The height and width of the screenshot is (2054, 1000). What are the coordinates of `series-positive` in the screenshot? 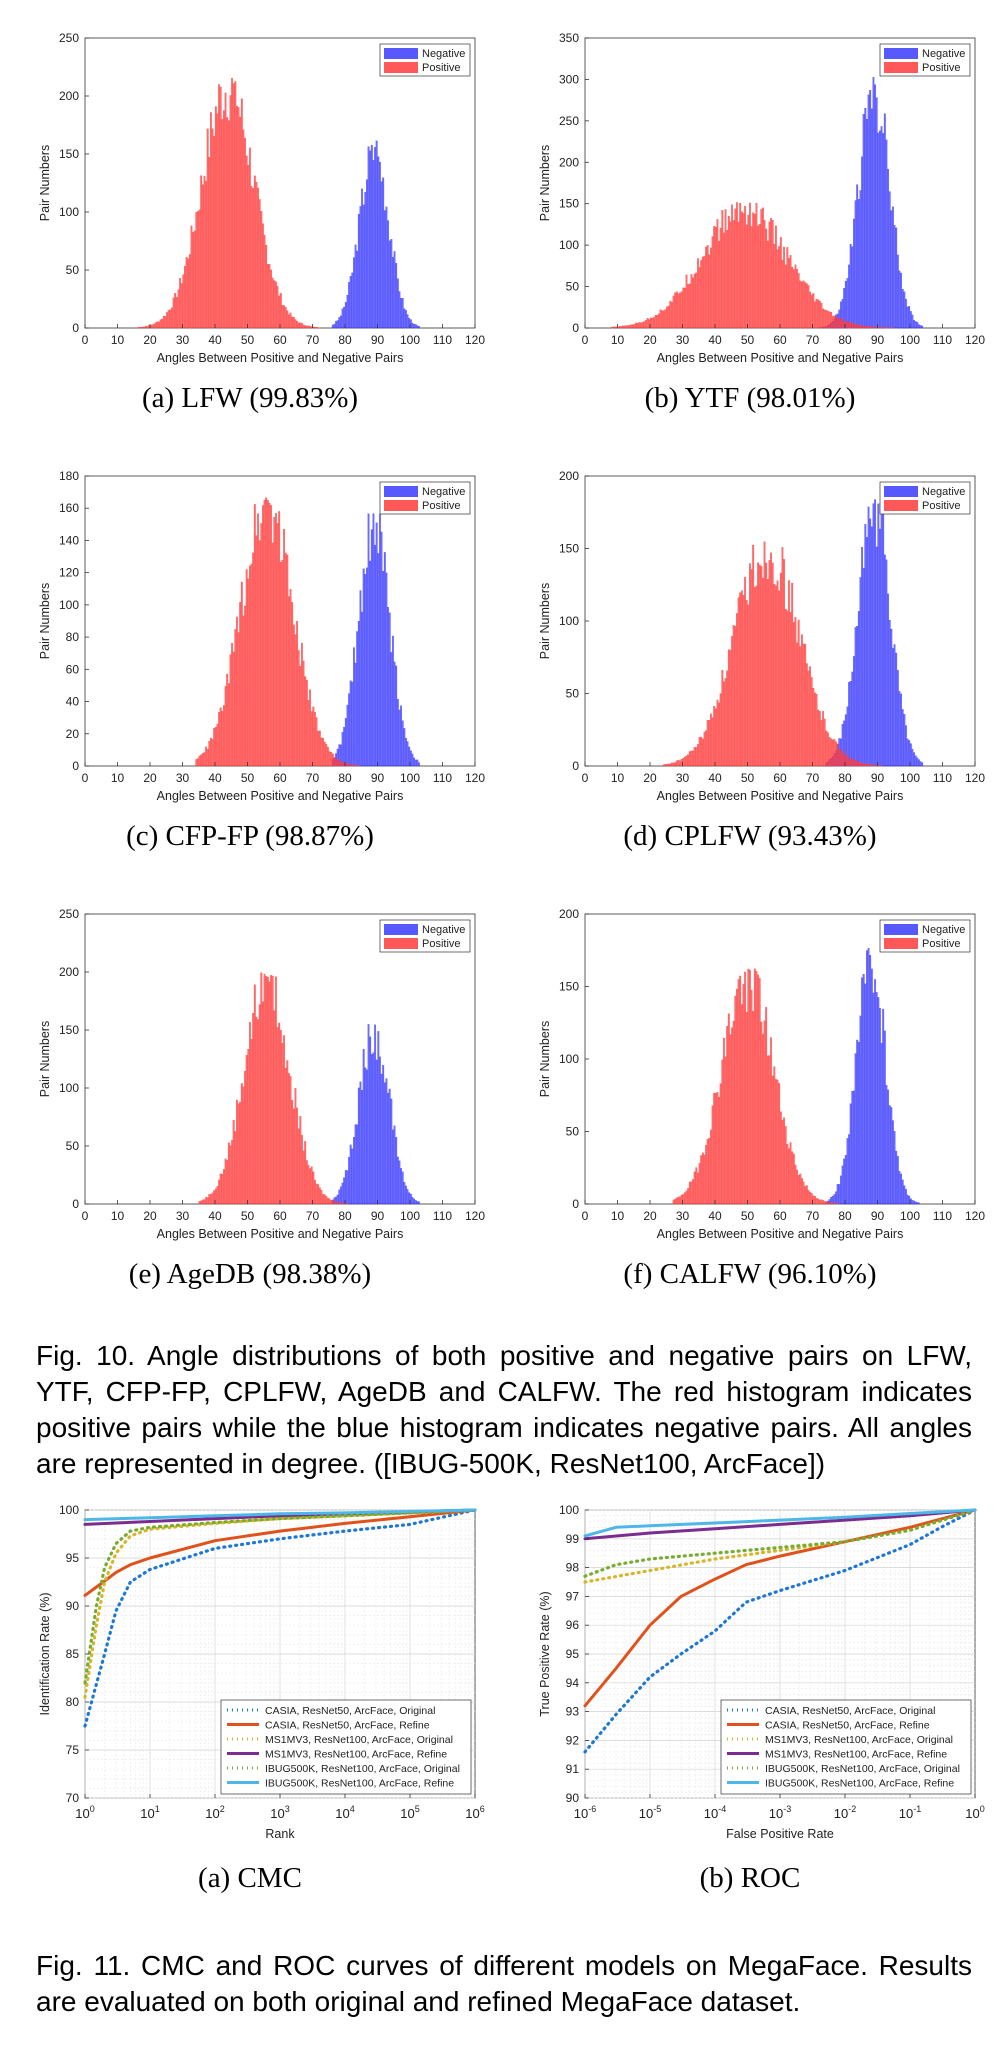 It's located at (273, 1088).